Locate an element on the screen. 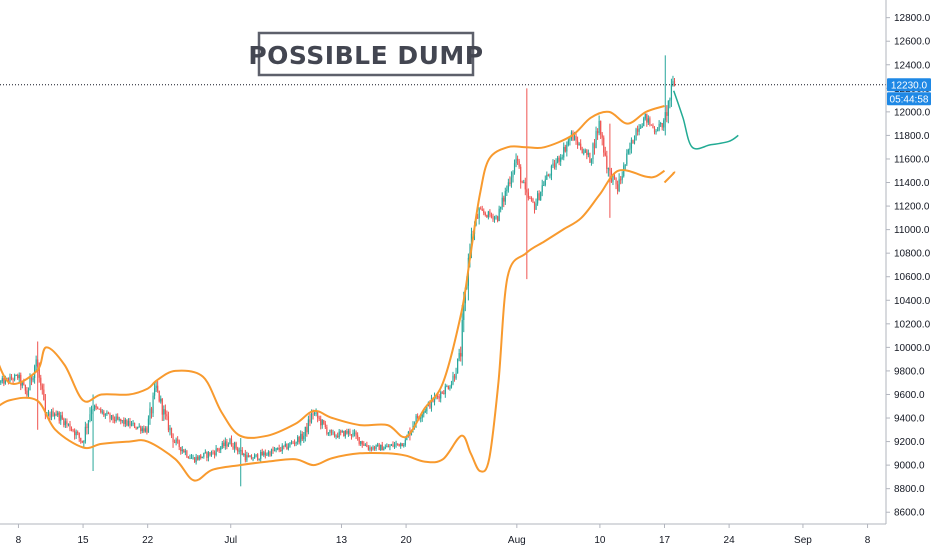 This screenshot has height=550, width=932. time-axis: 8 15 22 Jul 13 20 Aug 10 17 24 Sep 8 is located at coordinates (466, 536).